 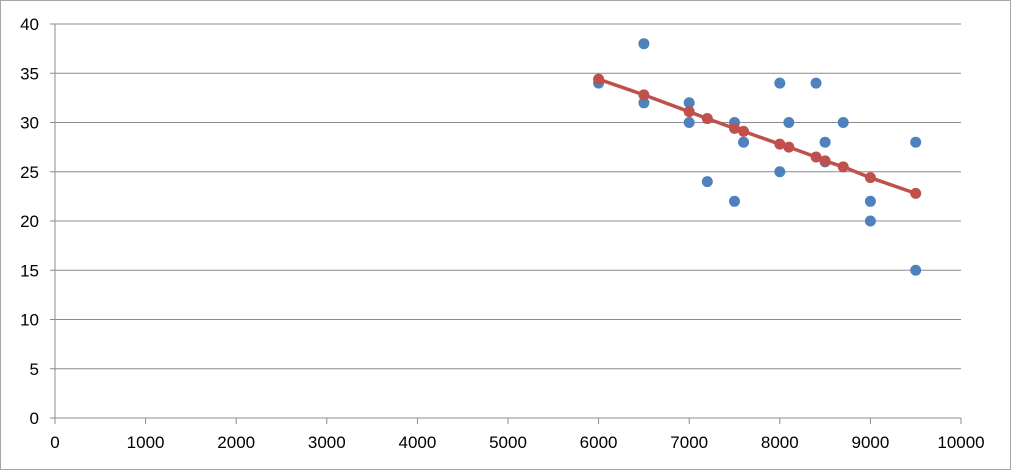 I want to click on x-tick-label: 8000, so click(x=780, y=442).